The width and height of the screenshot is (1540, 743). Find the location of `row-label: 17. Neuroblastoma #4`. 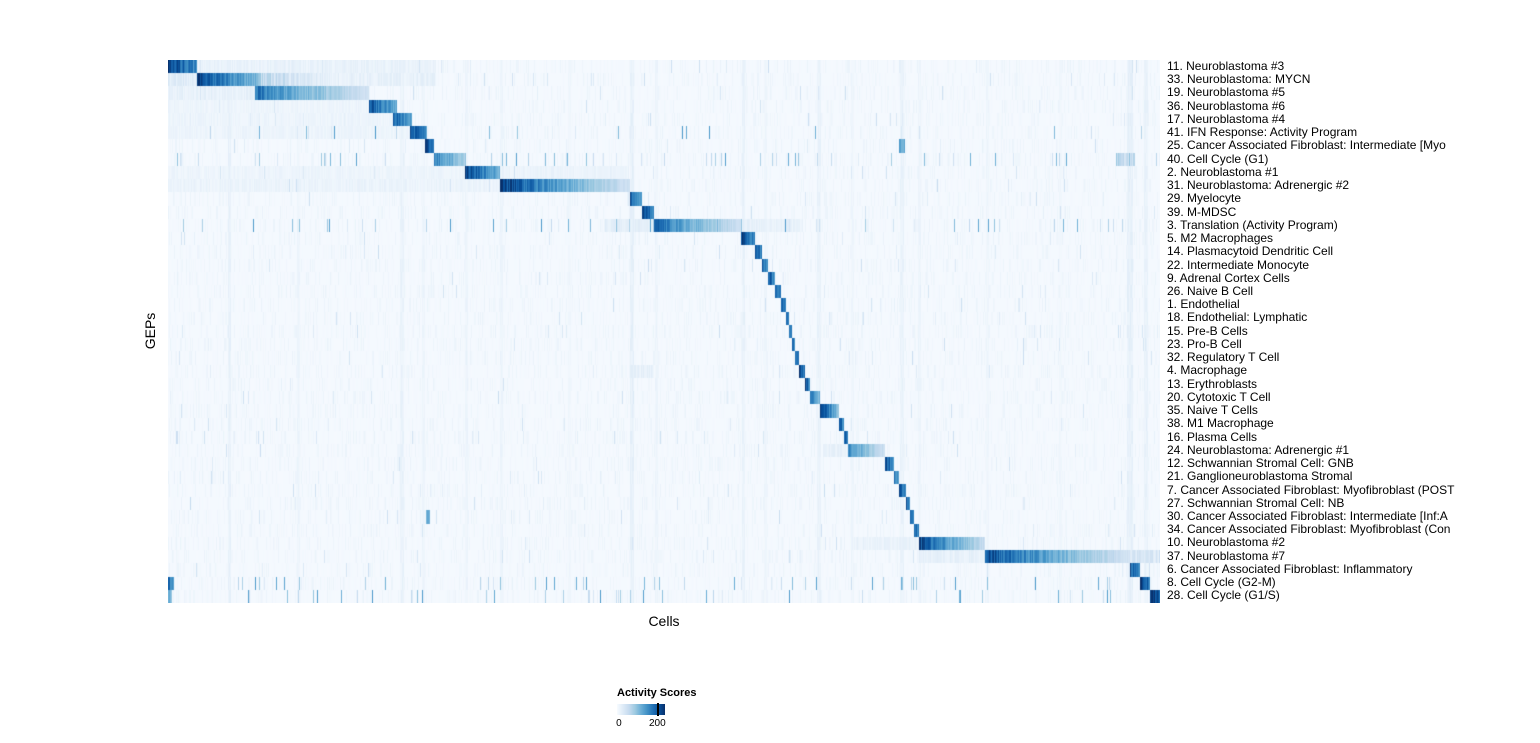

row-label: 17. Neuroblastoma #4 is located at coordinates (1226, 118).